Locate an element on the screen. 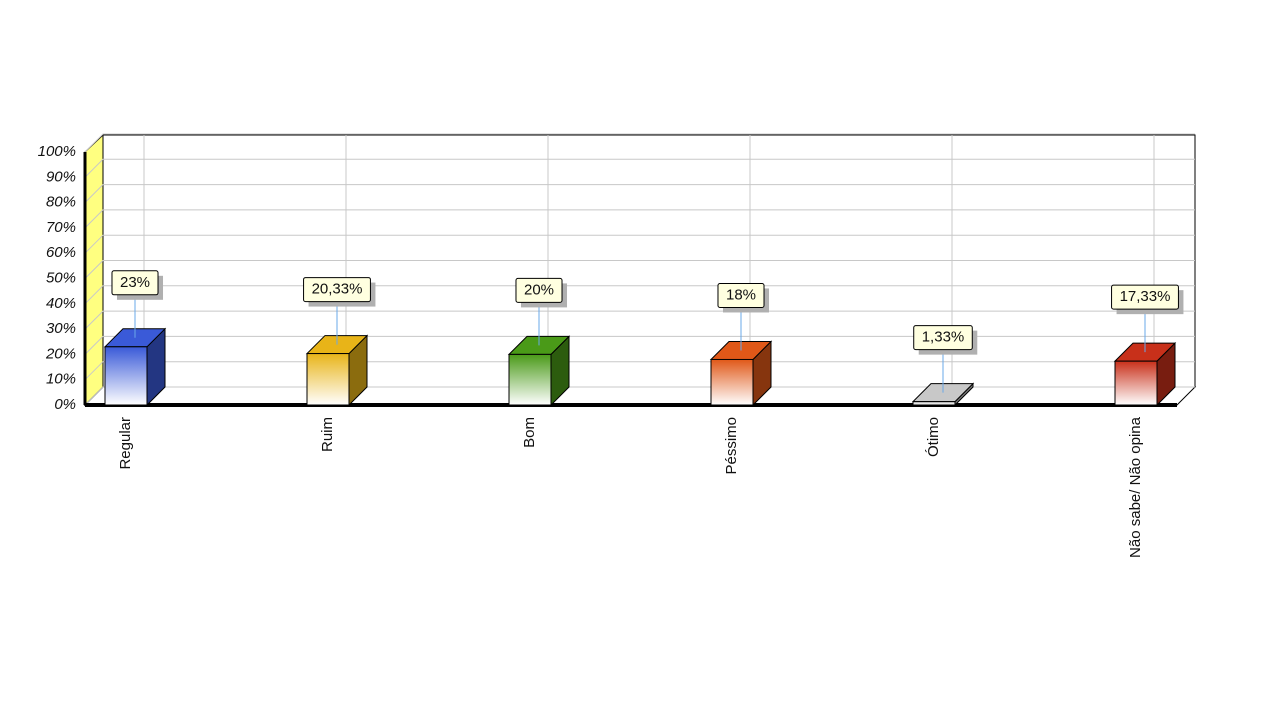  y-tick-label: 20% is located at coordinates (60, 353).